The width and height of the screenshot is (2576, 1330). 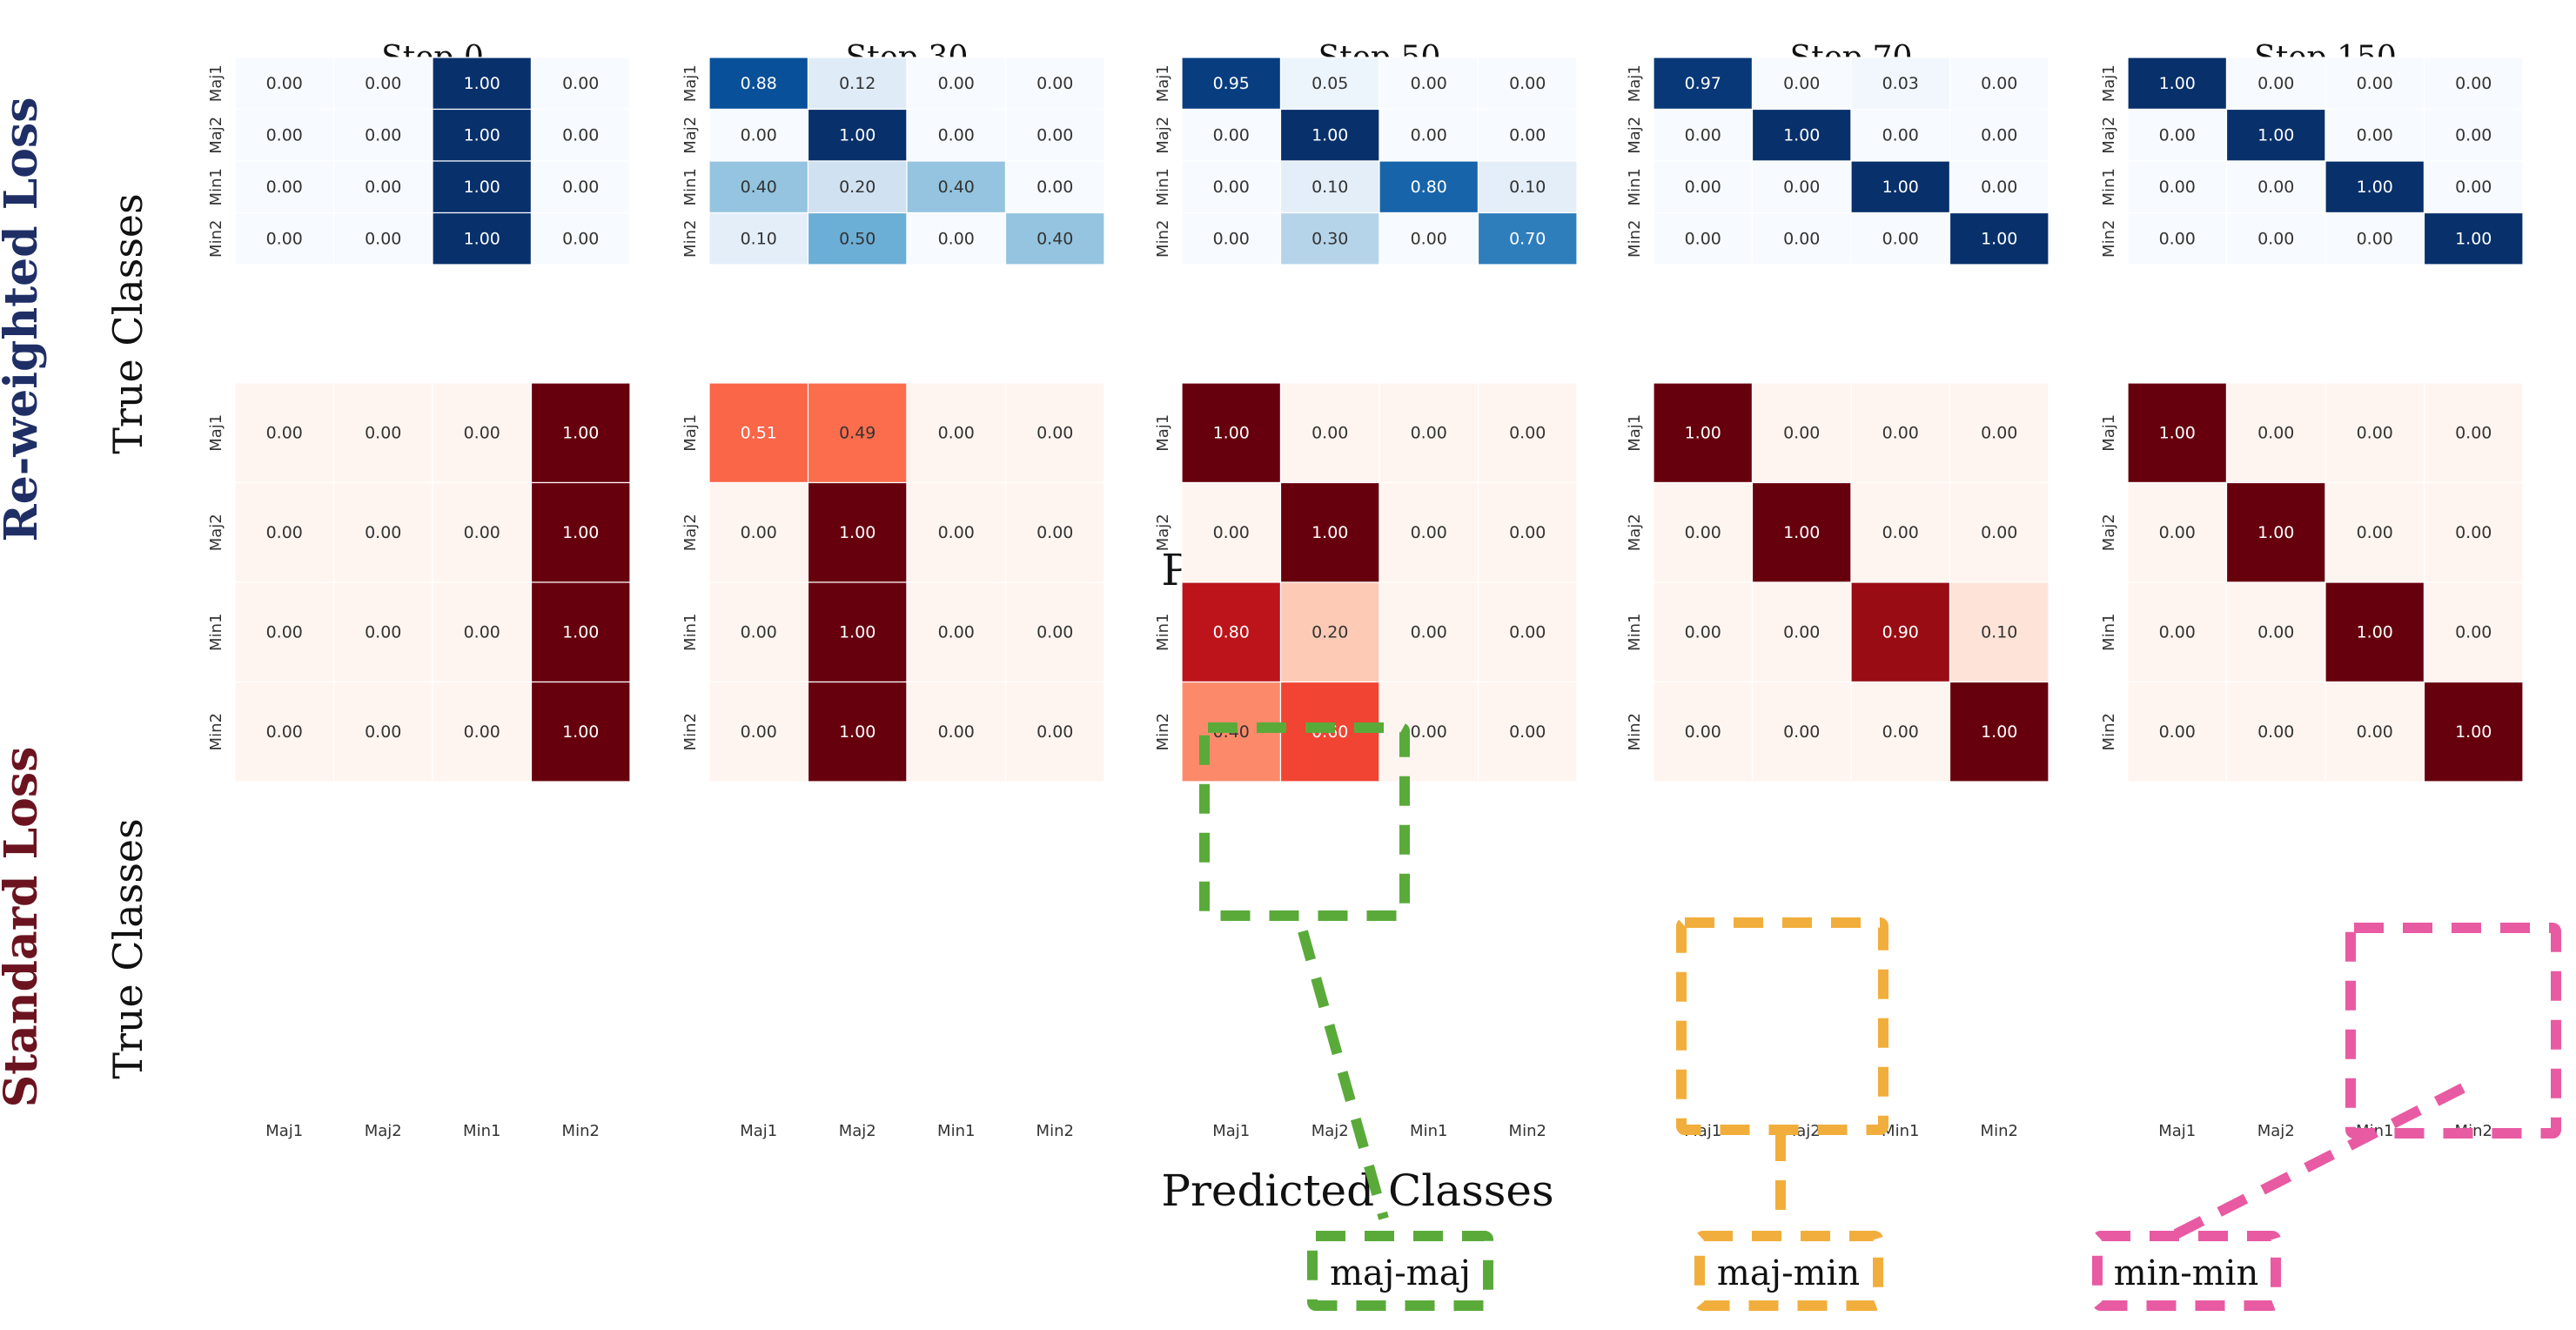 What do you see at coordinates (1343, 1075) in the screenshot?
I see `callout-connector-maj-maj` at bounding box center [1343, 1075].